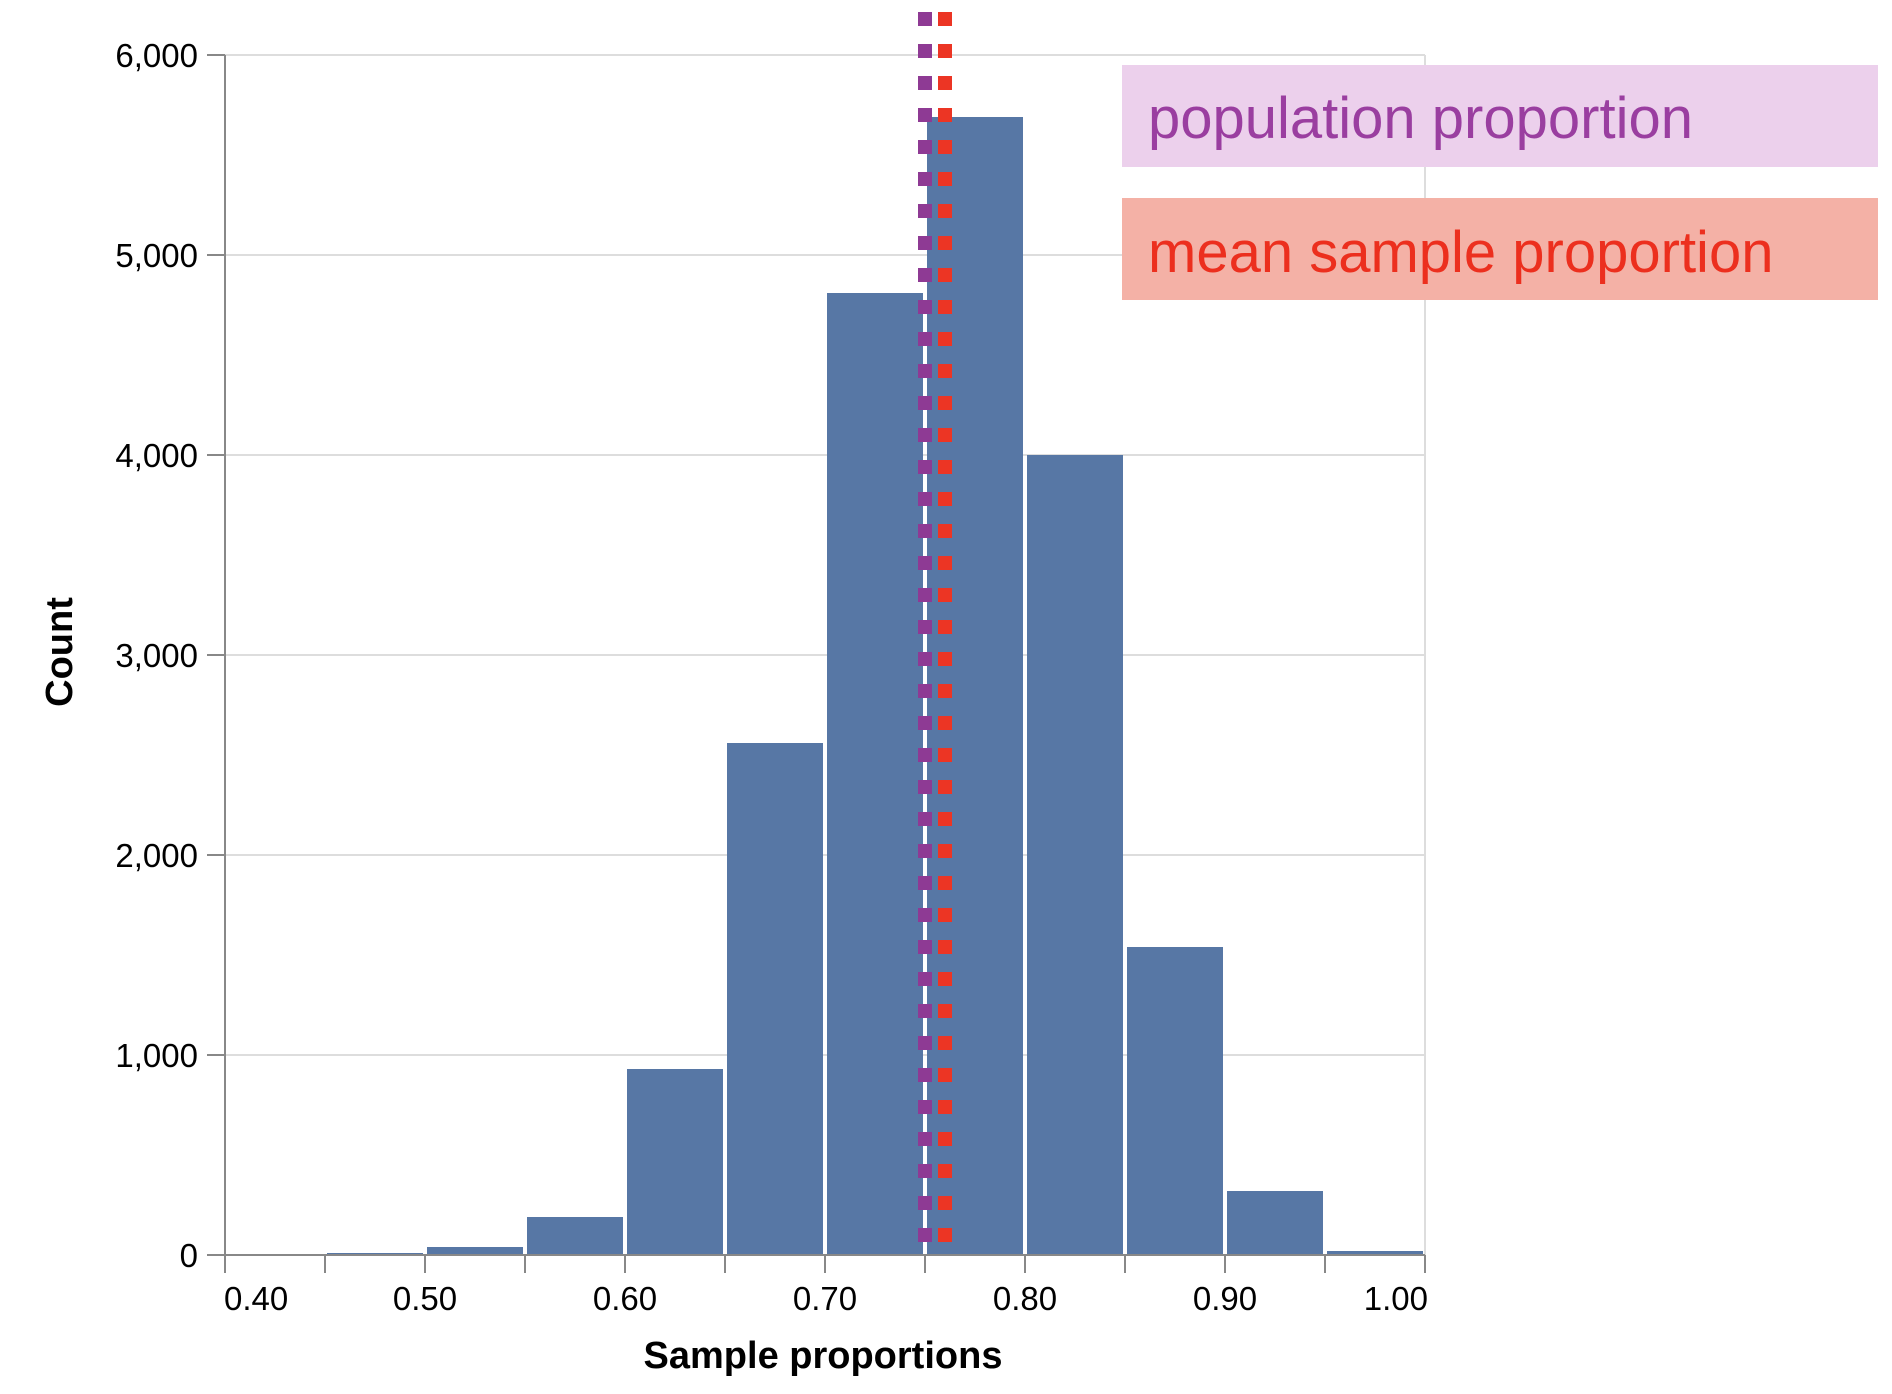  What do you see at coordinates (156, 855) in the screenshot?
I see `y-tick-label-2: 2,000` at bounding box center [156, 855].